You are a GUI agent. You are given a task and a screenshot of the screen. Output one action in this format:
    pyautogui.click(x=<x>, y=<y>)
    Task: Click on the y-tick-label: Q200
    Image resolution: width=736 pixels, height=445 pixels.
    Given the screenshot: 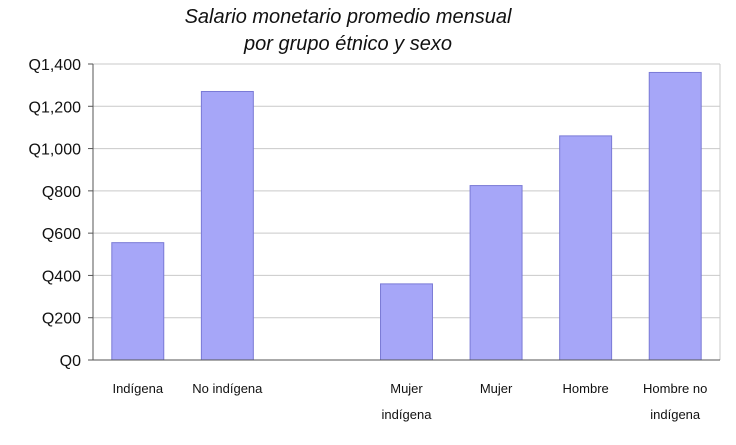 What is the action you would take?
    pyautogui.click(x=61, y=319)
    